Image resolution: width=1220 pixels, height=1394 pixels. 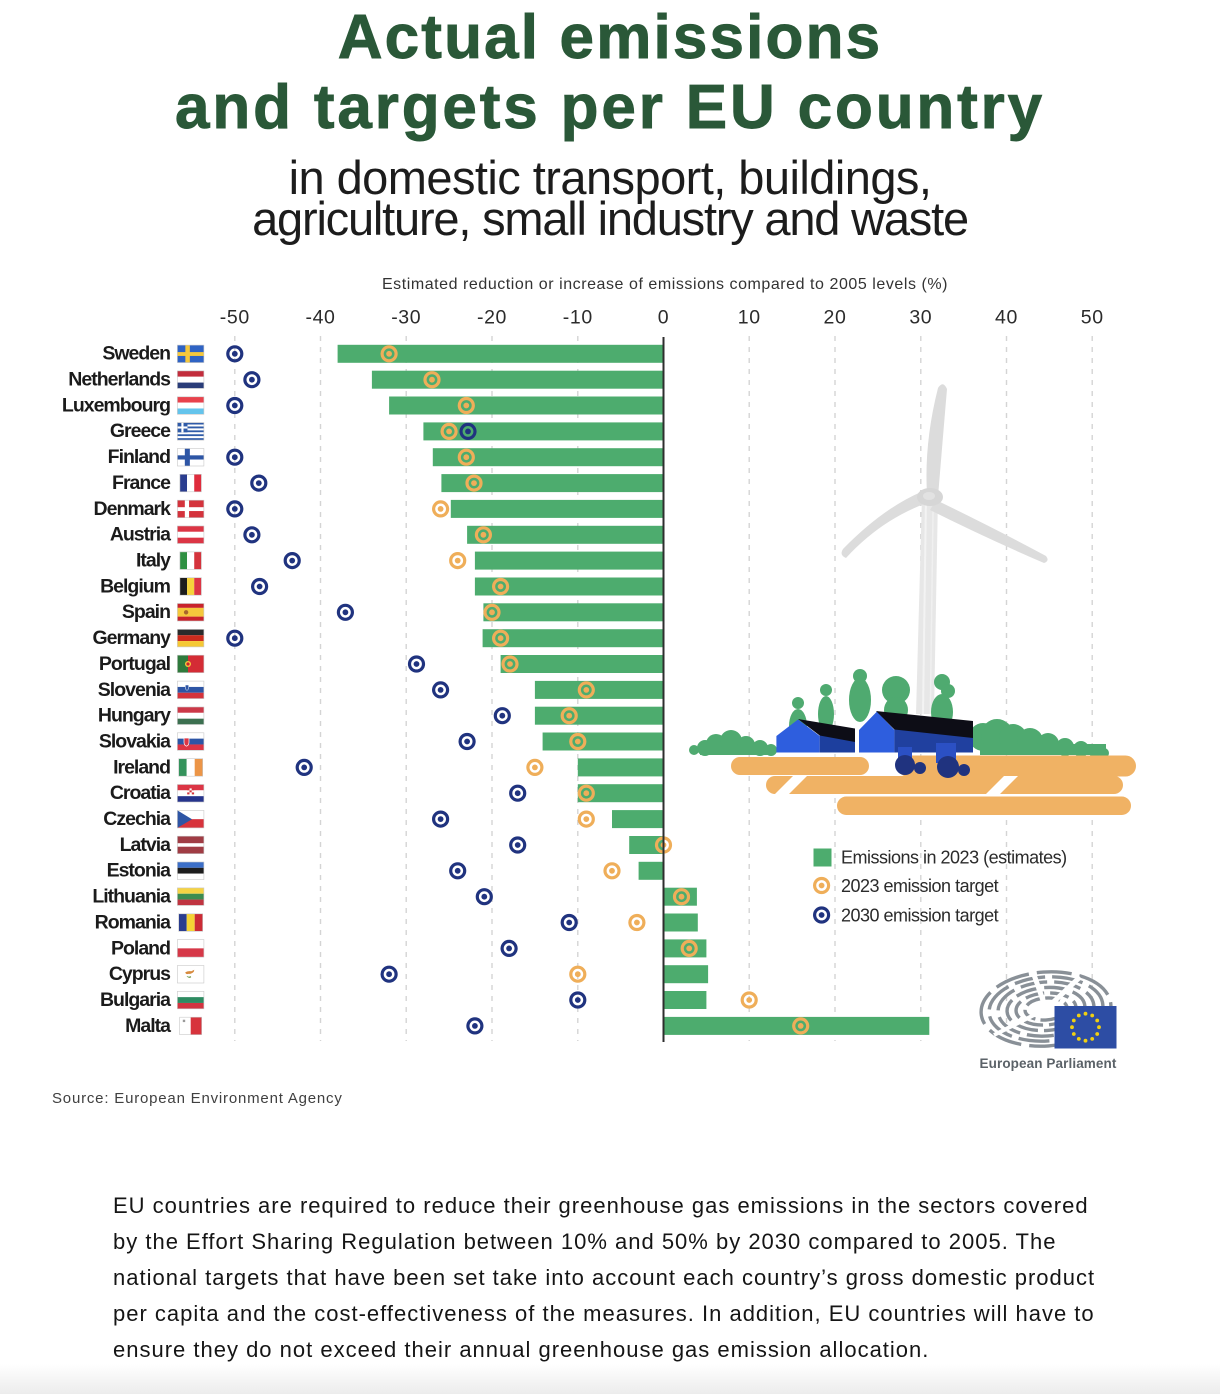 What do you see at coordinates (141, 483) in the screenshot?
I see `svg-text: France` at bounding box center [141, 483].